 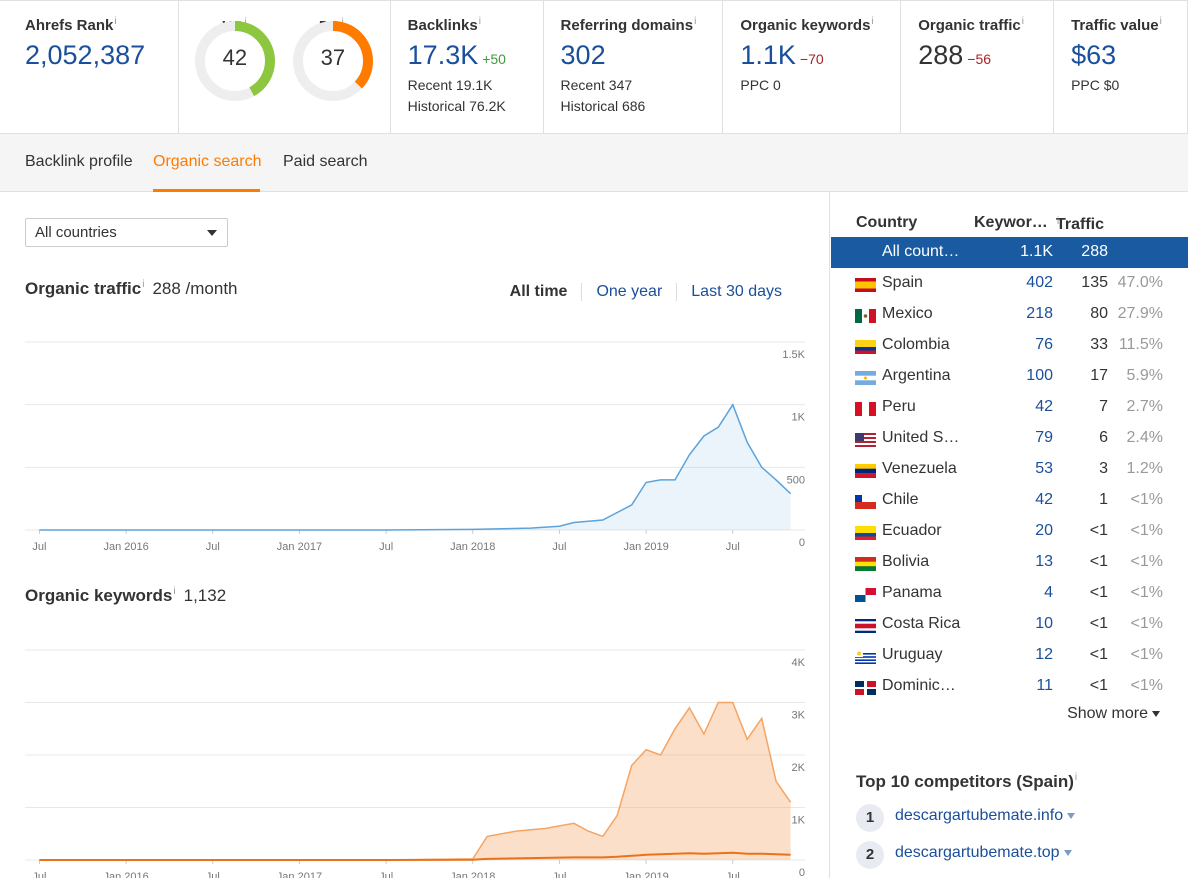 What do you see at coordinates (583, 55) in the screenshot?
I see `referring-domains-value: 302` at bounding box center [583, 55].